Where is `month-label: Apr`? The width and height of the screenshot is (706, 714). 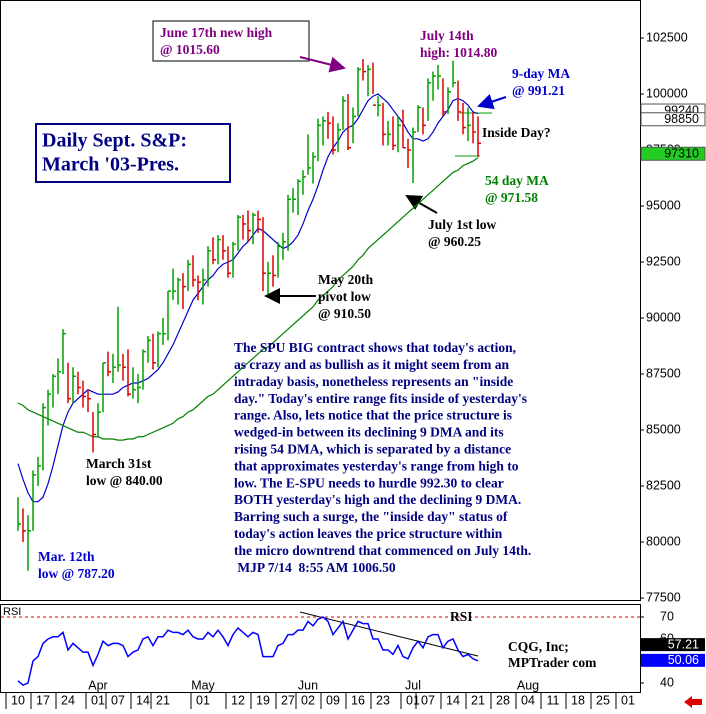
month-label: Apr is located at coordinates (97, 685).